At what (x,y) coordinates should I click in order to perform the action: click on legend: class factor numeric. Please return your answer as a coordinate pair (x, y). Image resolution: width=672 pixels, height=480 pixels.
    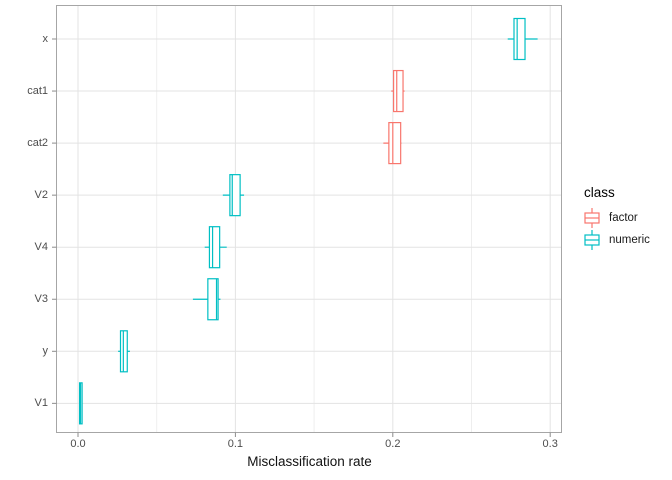
    Looking at the image, I should click on (616, 218).